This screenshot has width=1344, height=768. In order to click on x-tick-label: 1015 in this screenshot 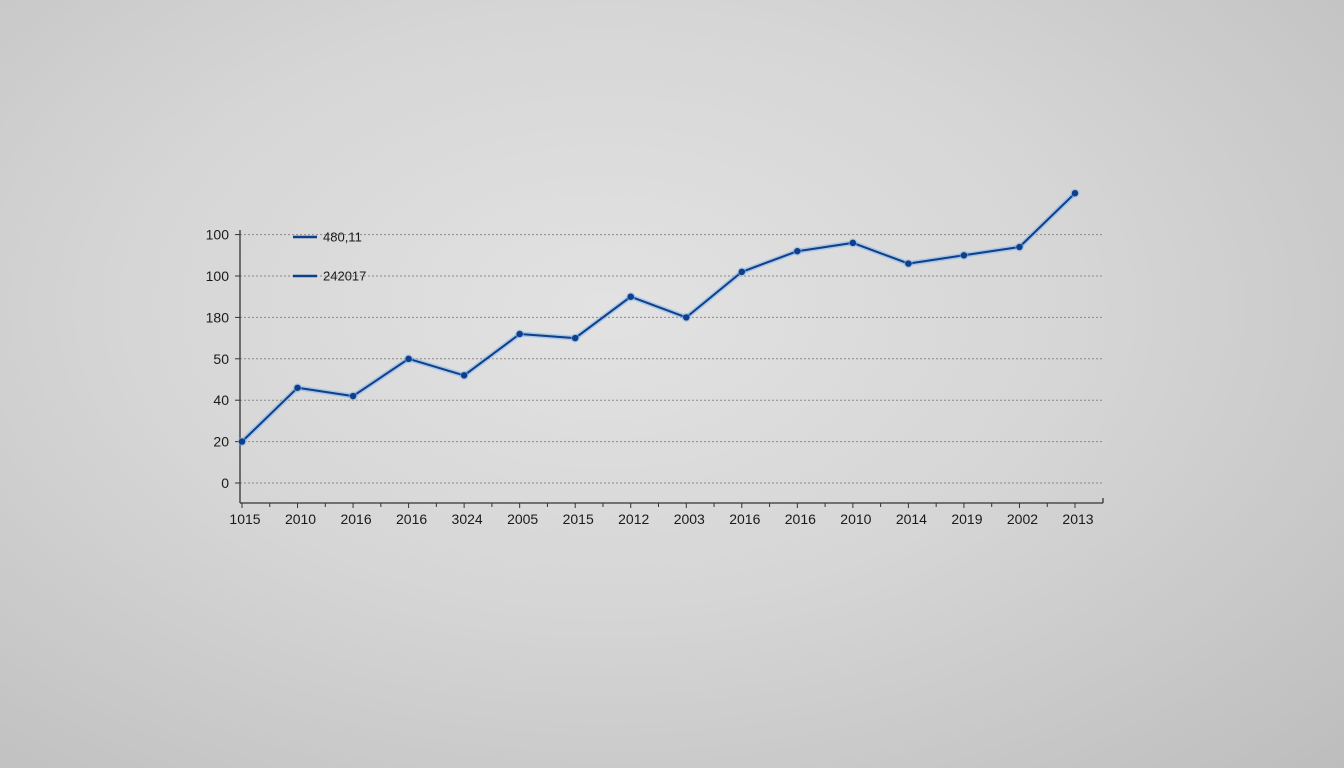, I will do `click(244, 519)`.